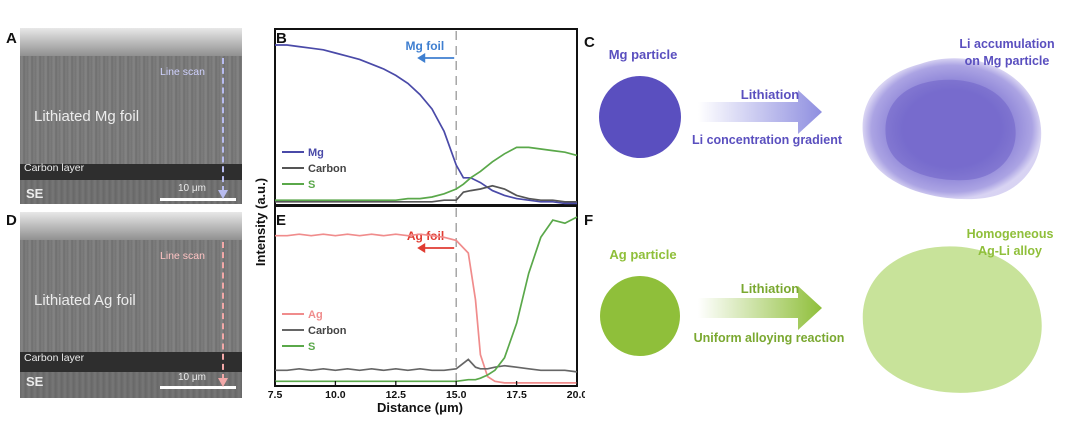 The width and height of the screenshot is (1080, 426). I want to click on sem-substrate, so click(131, 385).